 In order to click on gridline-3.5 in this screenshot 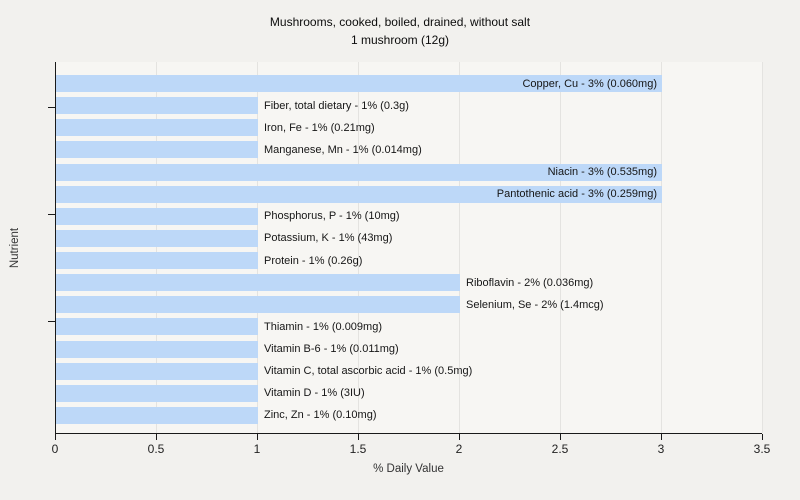, I will do `click(762, 247)`.